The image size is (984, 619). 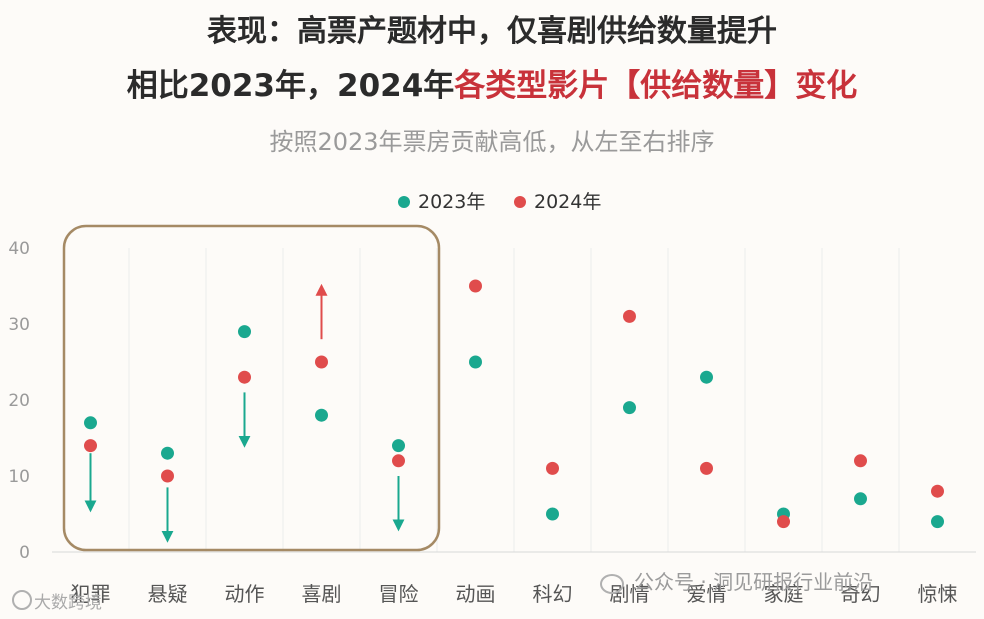 What do you see at coordinates (707, 594) in the screenshot?
I see `x-tick-label: 爱情` at bounding box center [707, 594].